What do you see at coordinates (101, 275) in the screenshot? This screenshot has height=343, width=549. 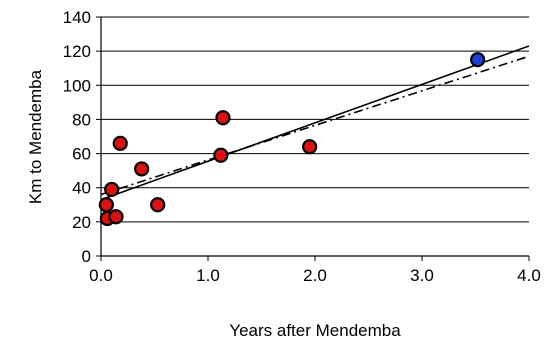 I see `x-tick-label: 0.0` at bounding box center [101, 275].